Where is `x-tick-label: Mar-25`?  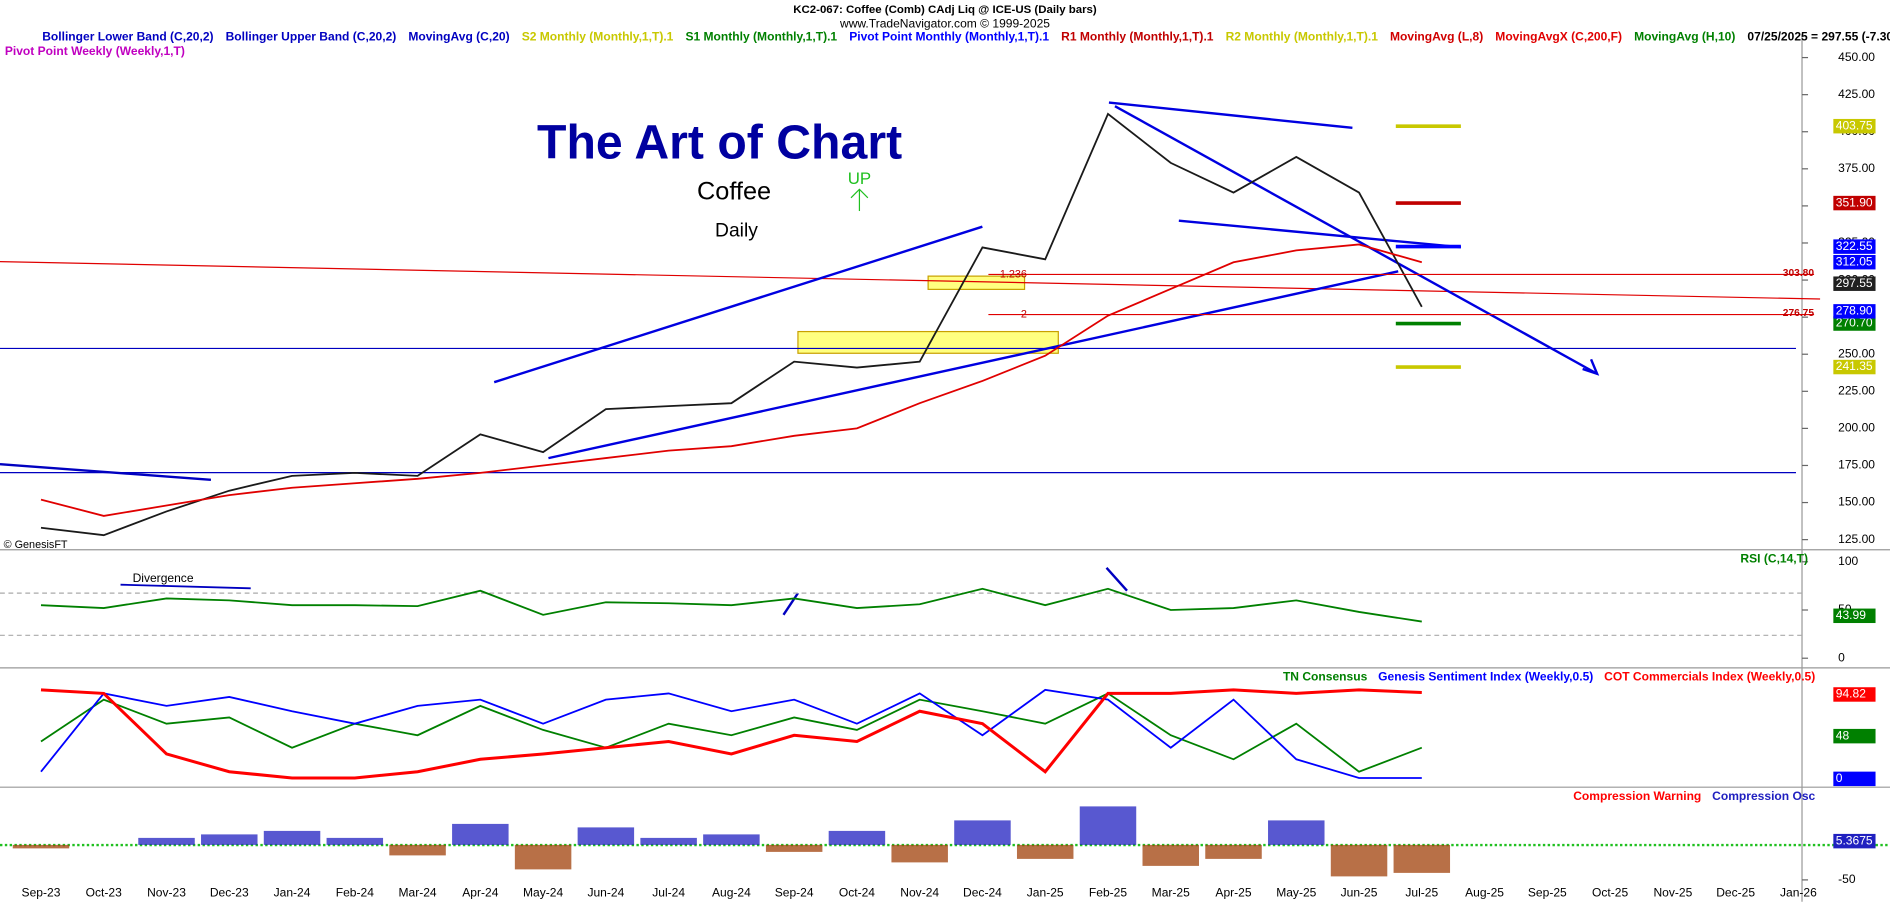
x-tick-label: Mar-25 is located at coordinates (1171, 892).